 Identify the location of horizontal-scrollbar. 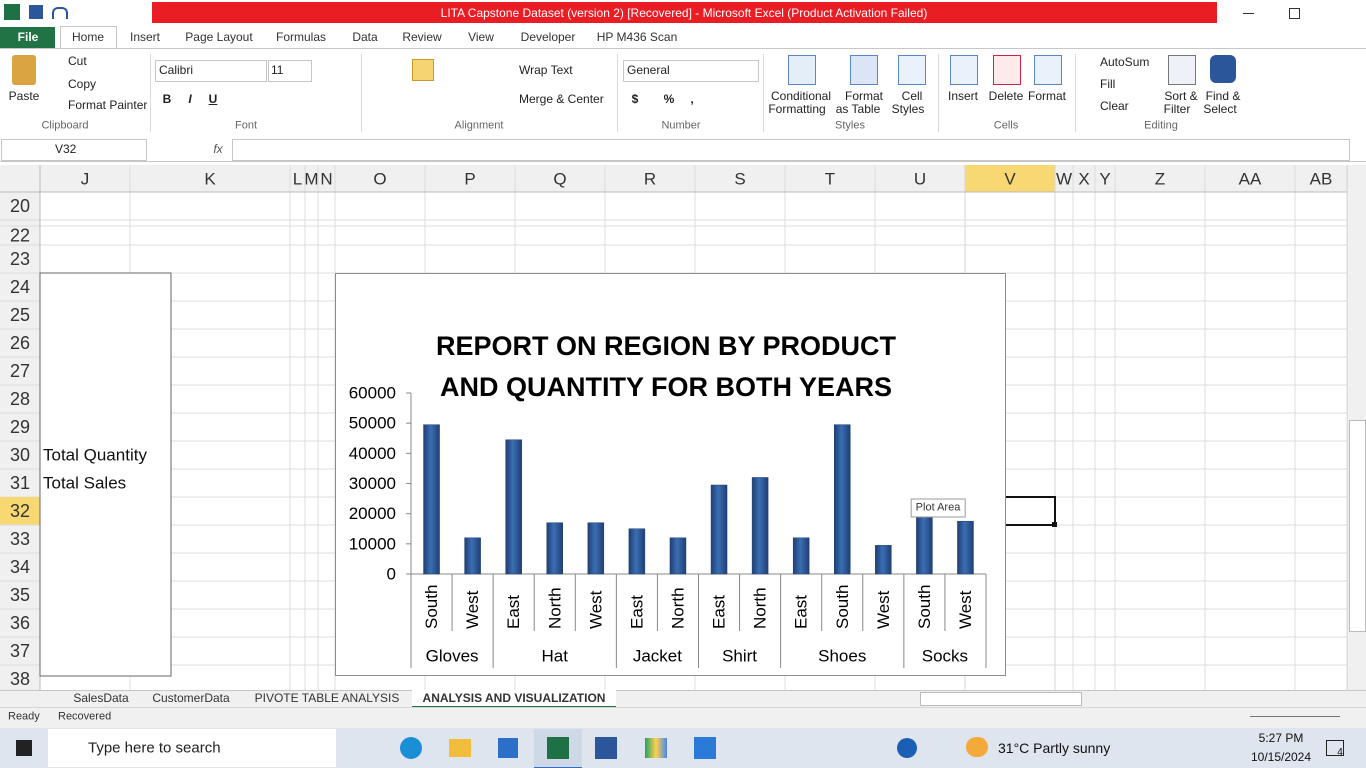
(1001, 699).